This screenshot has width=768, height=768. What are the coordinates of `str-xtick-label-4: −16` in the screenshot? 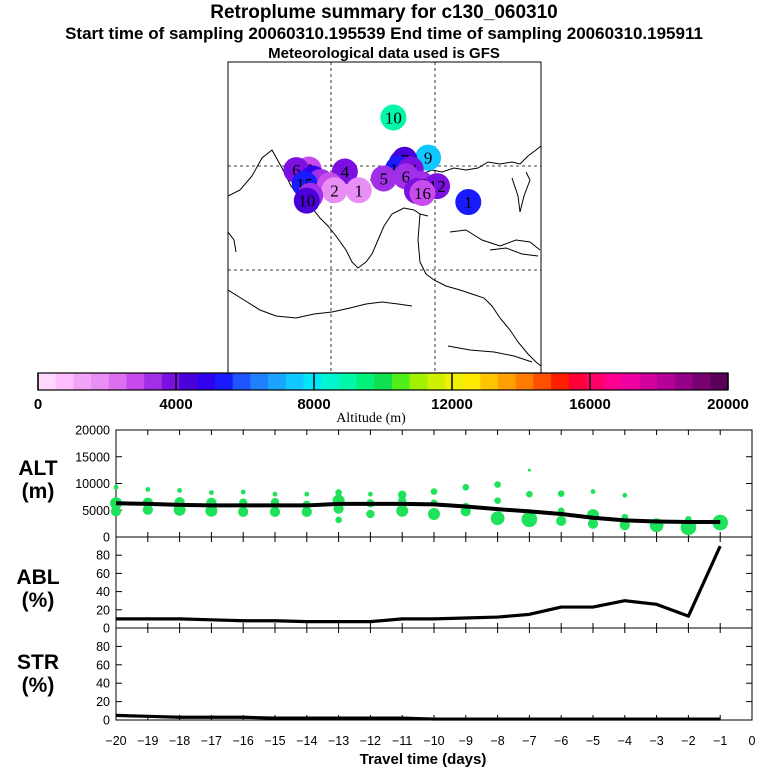 It's located at (243, 741).